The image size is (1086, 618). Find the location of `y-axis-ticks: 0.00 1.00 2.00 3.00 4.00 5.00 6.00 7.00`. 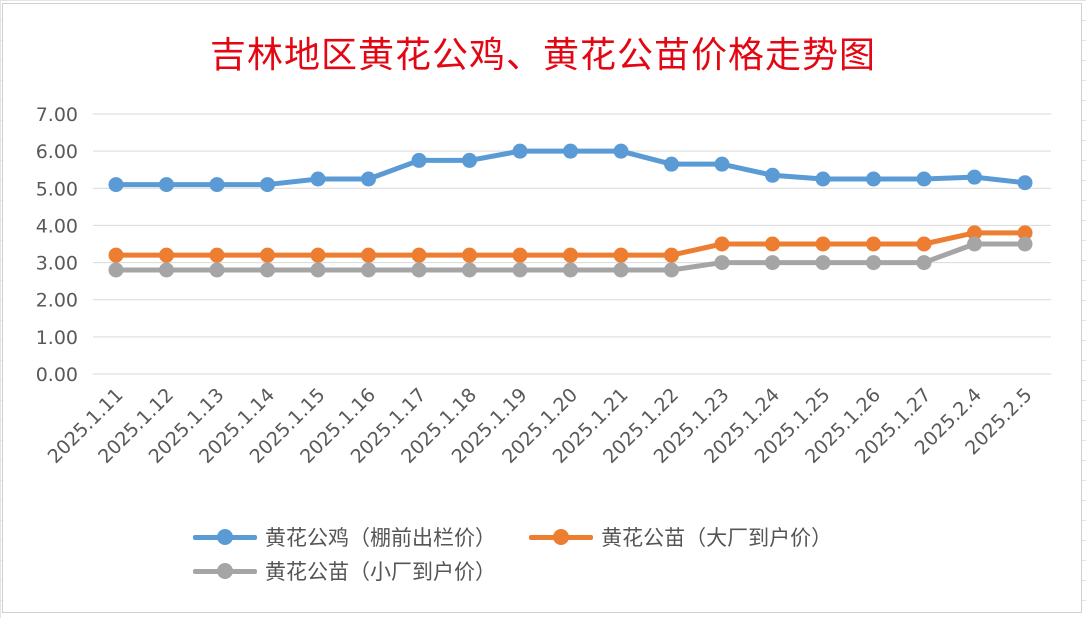

y-axis-ticks: 0.00 1.00 2.00 3.00 4.00 5.00 6.00 7.00 is located at coordinates (57, 245).